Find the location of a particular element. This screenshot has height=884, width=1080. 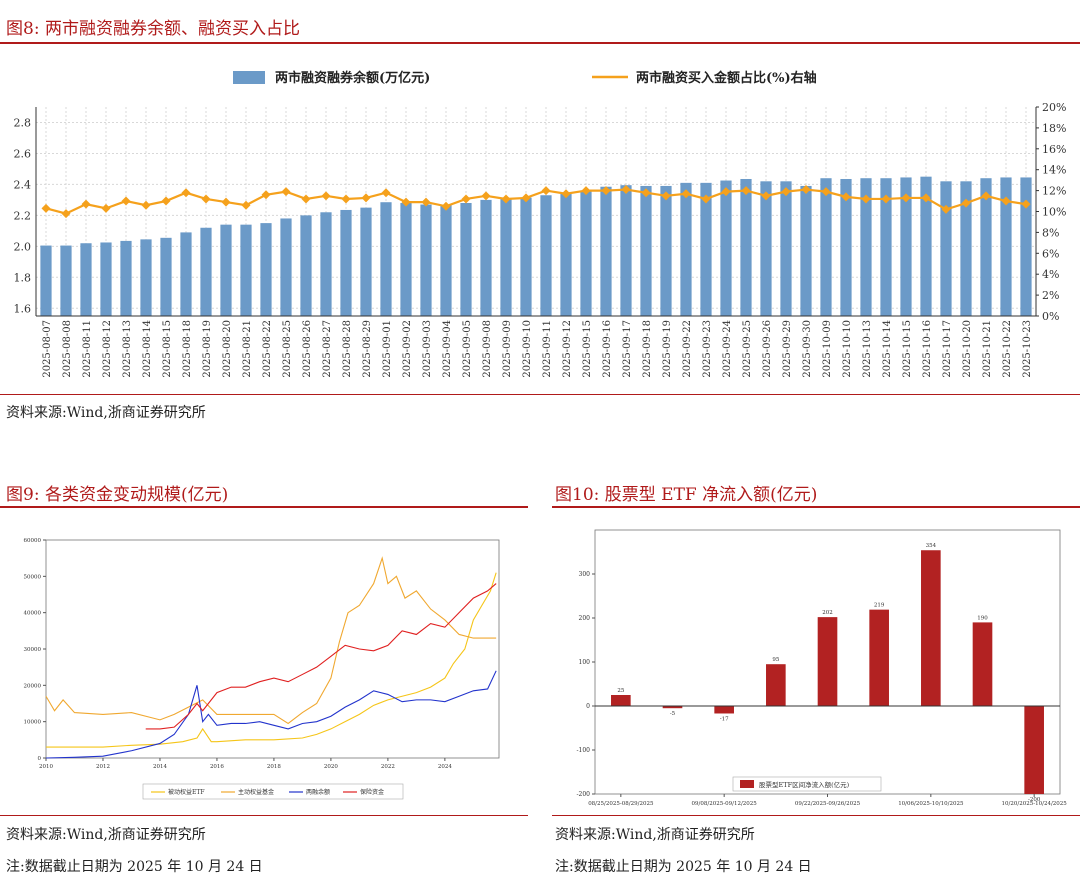

bar-value-label: 25 is located at coordinates (620, 691).